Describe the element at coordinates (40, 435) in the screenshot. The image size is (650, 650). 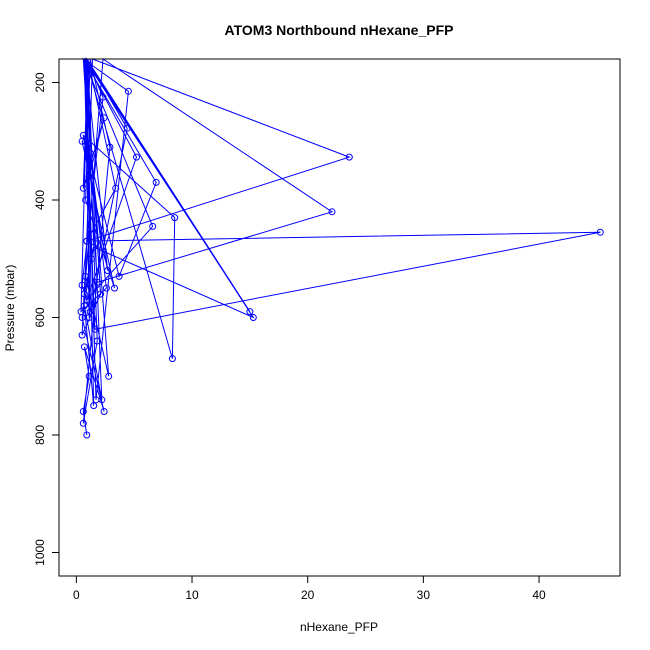
I see `y-tick-label: 800` at that location.